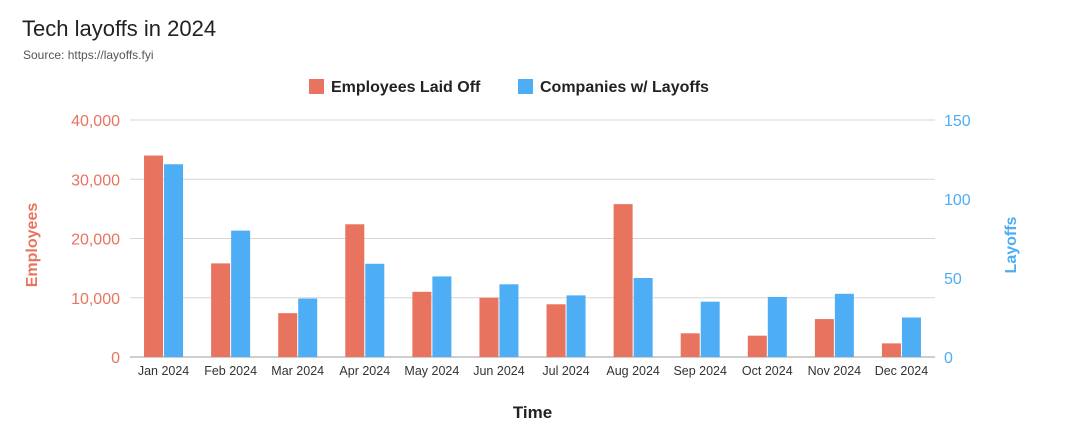 The image size is (1080, 426). Describe the element at coordinates (624, 87) in the screenshot. I see `legend-label: Companies w/ Layoffs` at that location.